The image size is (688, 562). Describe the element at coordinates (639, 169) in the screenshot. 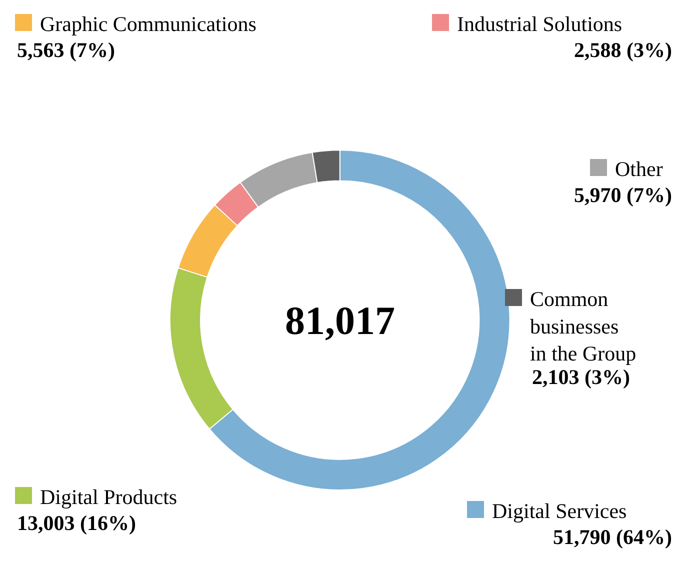

I see `legend-label: Other` at that location.